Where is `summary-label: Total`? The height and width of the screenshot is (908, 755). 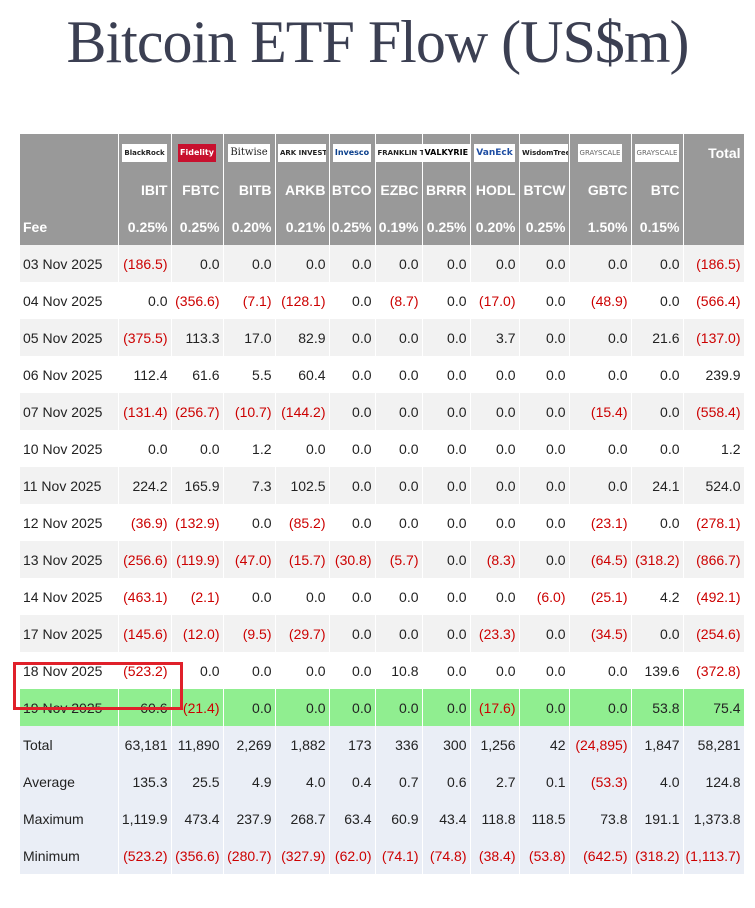
summary-label: Total is located at coordinates (69, 744).